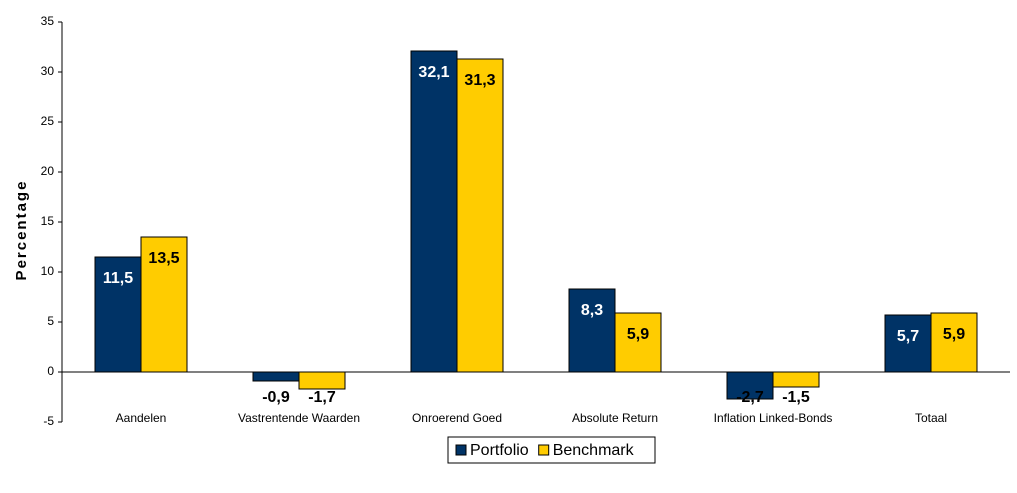 The image size is (1017, 493). Describe the element at coordinates (796, 397) in the screenshot. I see `value-label: -1,5` at that location.